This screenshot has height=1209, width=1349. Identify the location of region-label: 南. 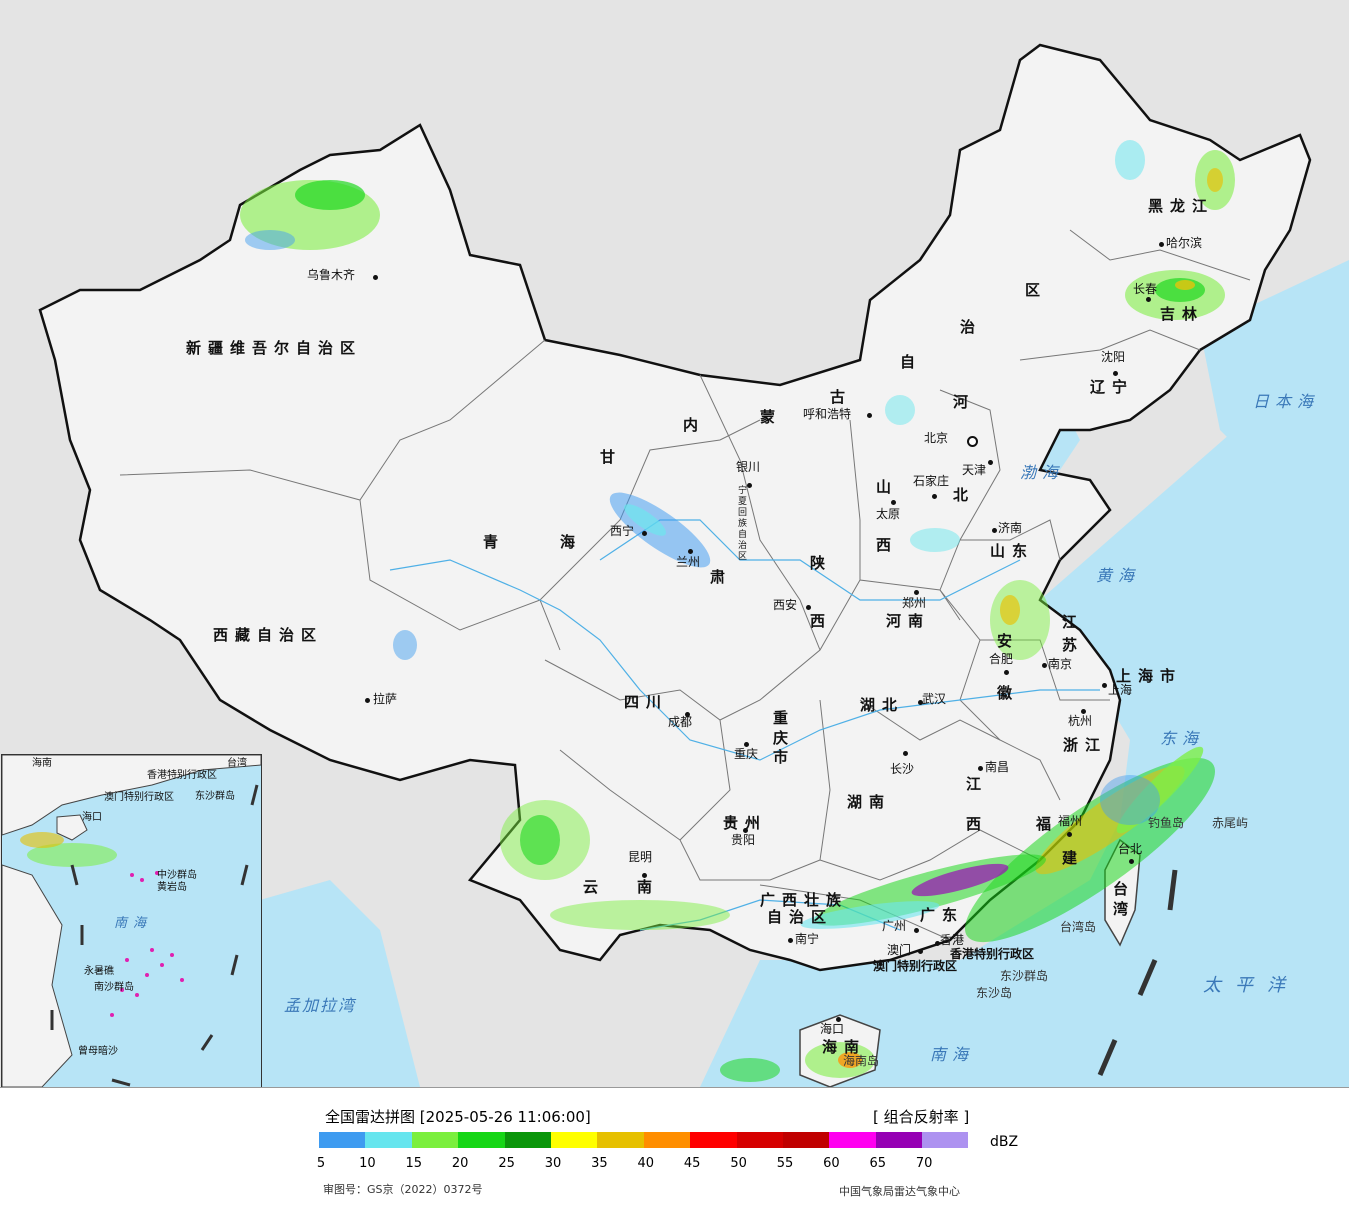
(648, 887).